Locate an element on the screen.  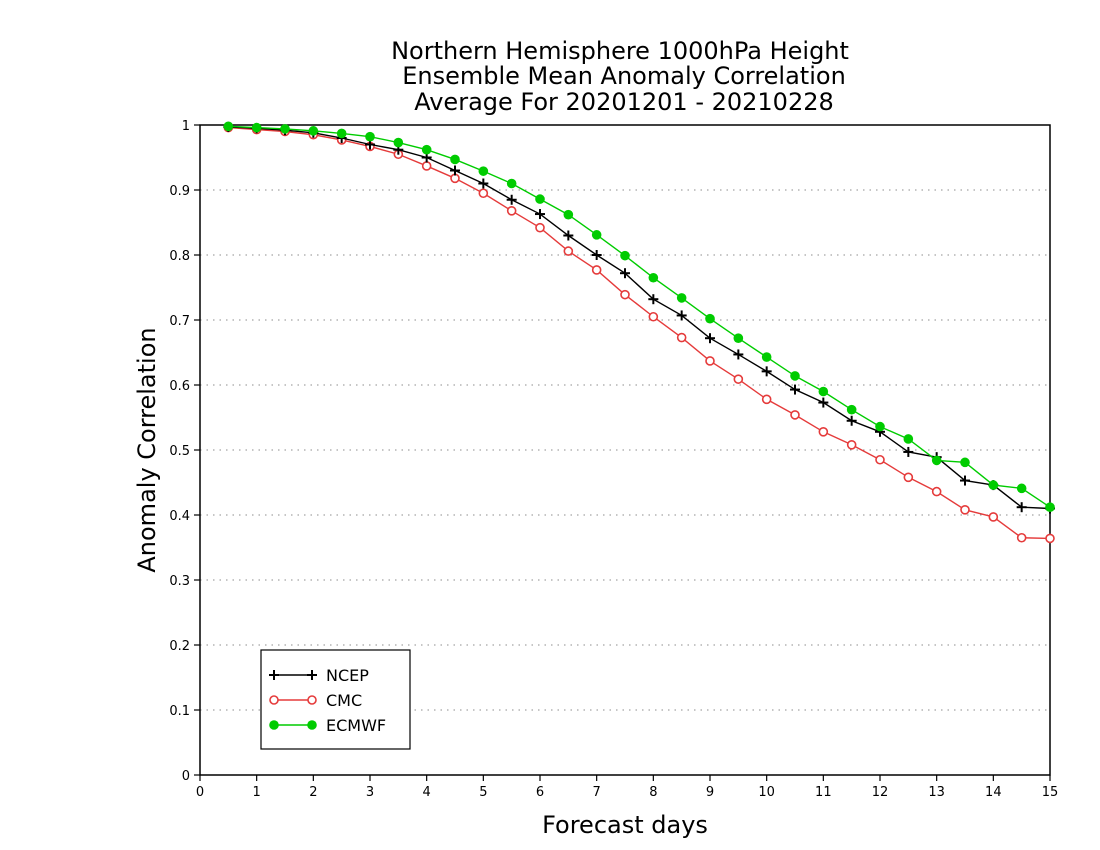
x-tick-label: 2 is located at coordinates (313, 792).